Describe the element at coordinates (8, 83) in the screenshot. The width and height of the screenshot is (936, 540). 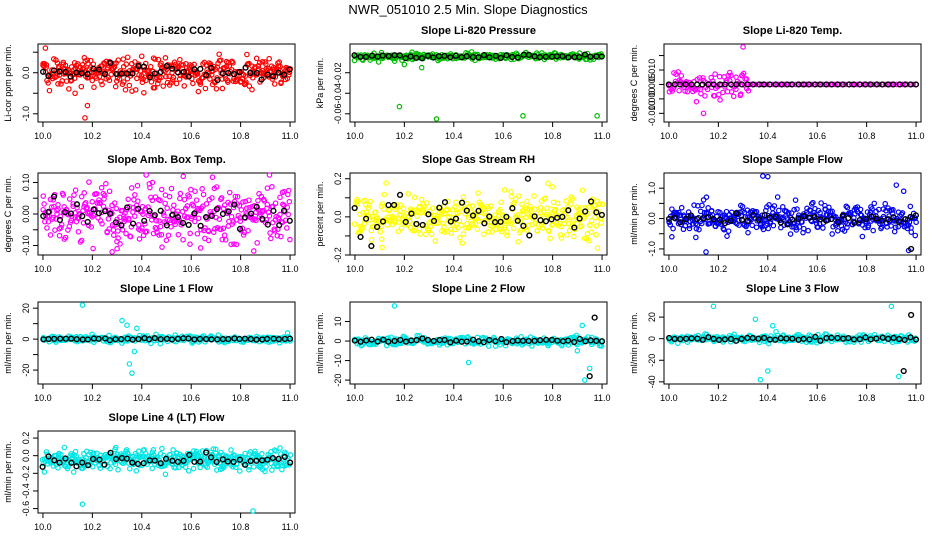
I see `y-axis-label: Li-cor ppm per min.` at that location.